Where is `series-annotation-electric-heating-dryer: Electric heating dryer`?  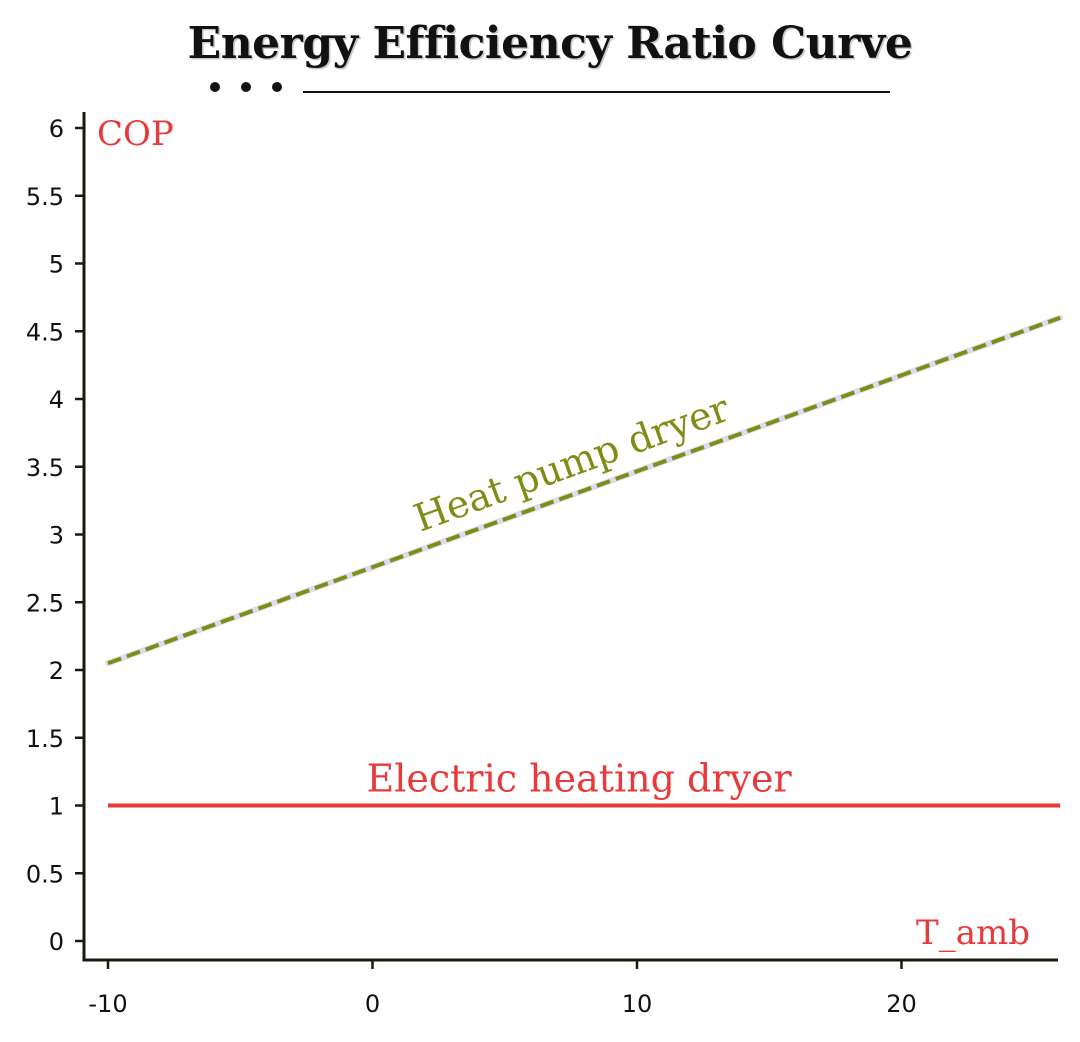 series-annotation-electric-heating-dryer: Electric heating dryer is located at coordinates (580, 779).